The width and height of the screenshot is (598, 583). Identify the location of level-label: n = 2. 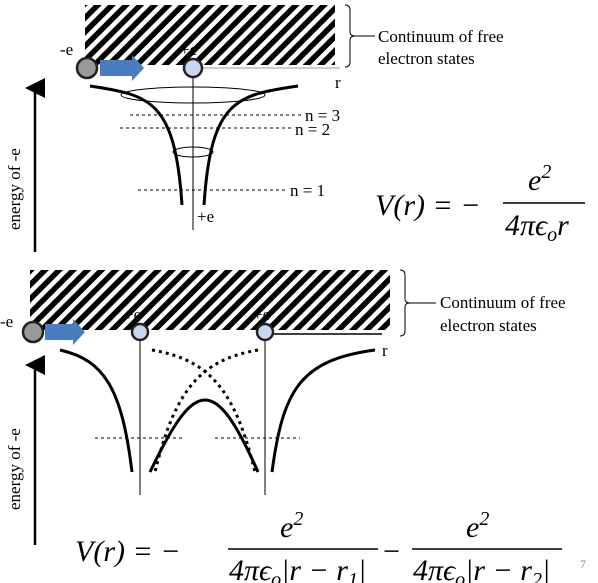
(312, 129).